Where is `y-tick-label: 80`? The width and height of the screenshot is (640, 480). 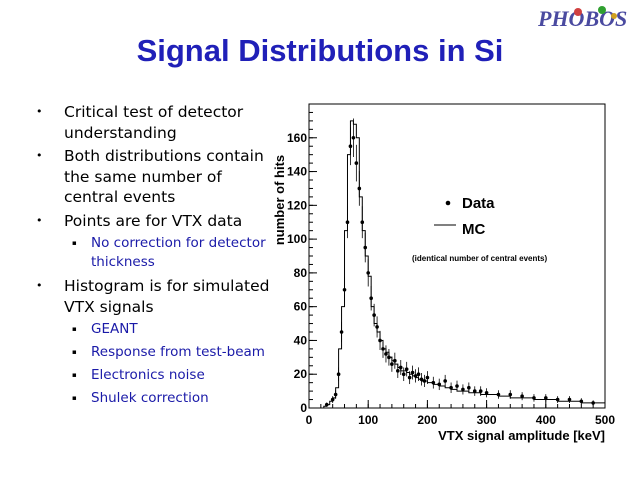
y-tick-label: 80 is located at coordinates (301, 273).